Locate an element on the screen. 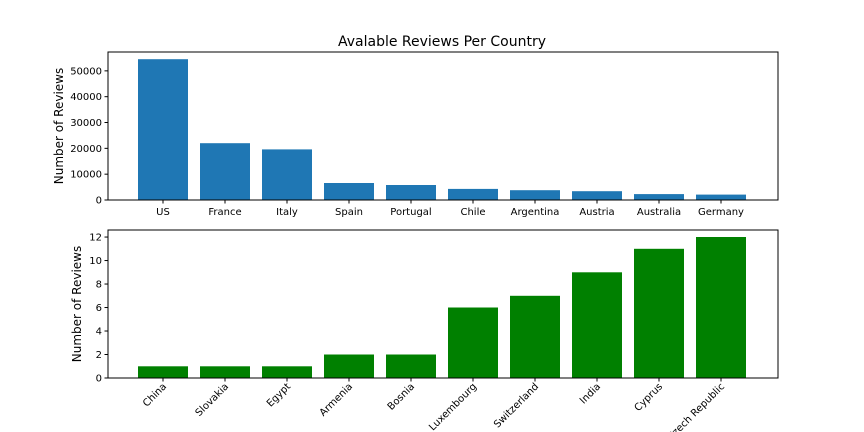 The height and width of the screenshot is (432, 864). bottom-chart-ylabel: Number of Reviews is located at coordinates (77, 304).